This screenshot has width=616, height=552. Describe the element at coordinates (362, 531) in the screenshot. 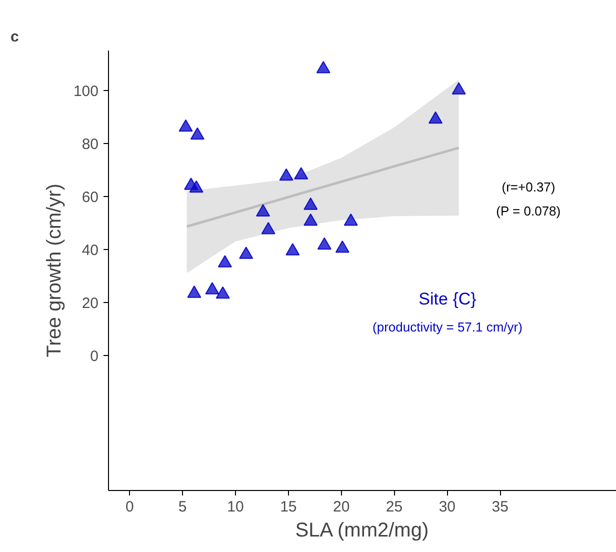

I see `x-axis-title: SLA (mm2/mg)` at that location.